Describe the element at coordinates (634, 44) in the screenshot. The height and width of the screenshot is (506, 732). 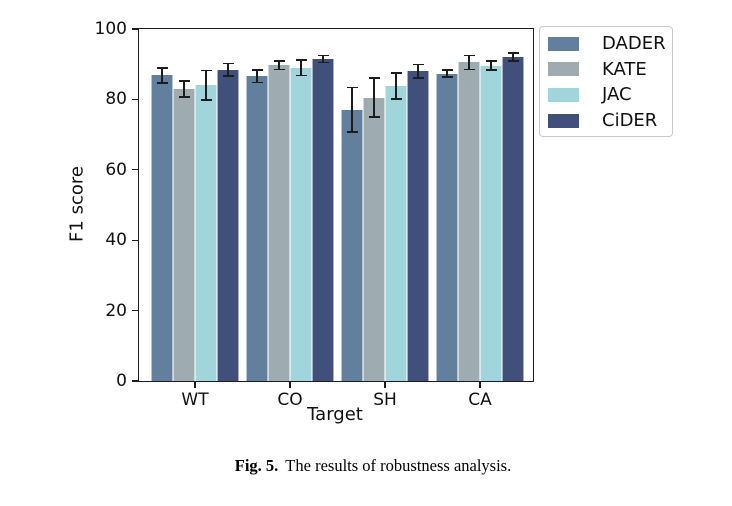
I see `legend-label-dader: DADER` at that location.